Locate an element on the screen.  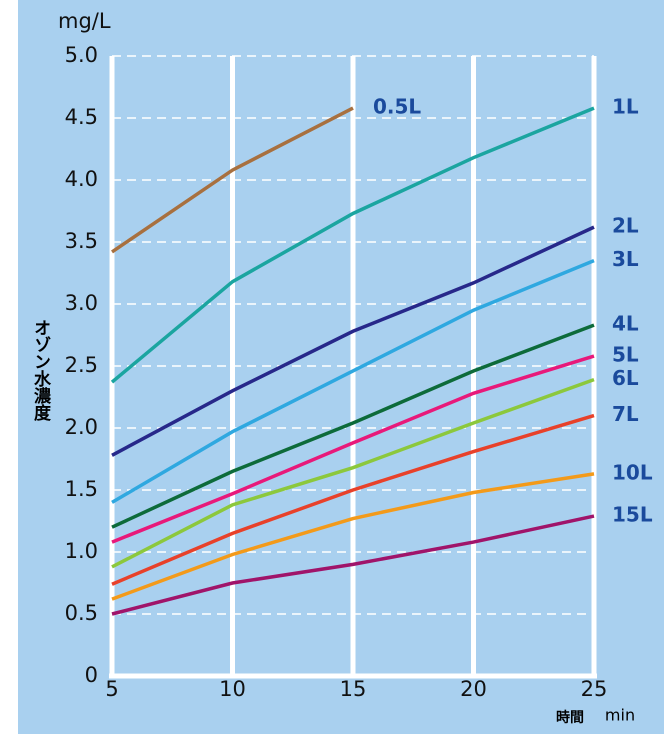
y-tick-label: 1.5 is located at coordinates (81, 489).